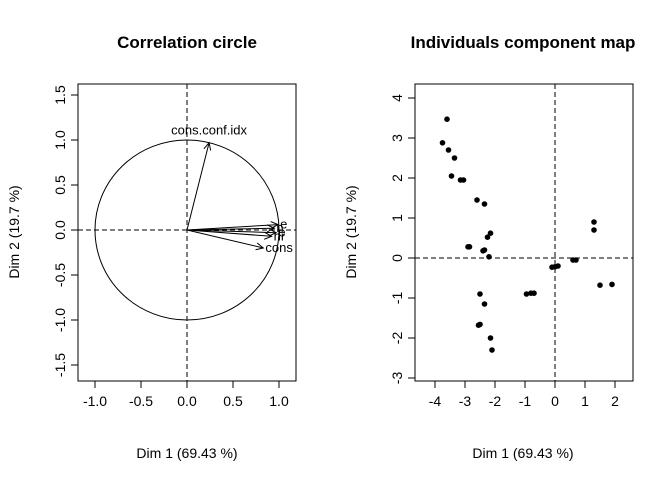 The width and height of the screenshot is (672, 480). I want to click on y-tick-label: -0.5, so click(60, 275).